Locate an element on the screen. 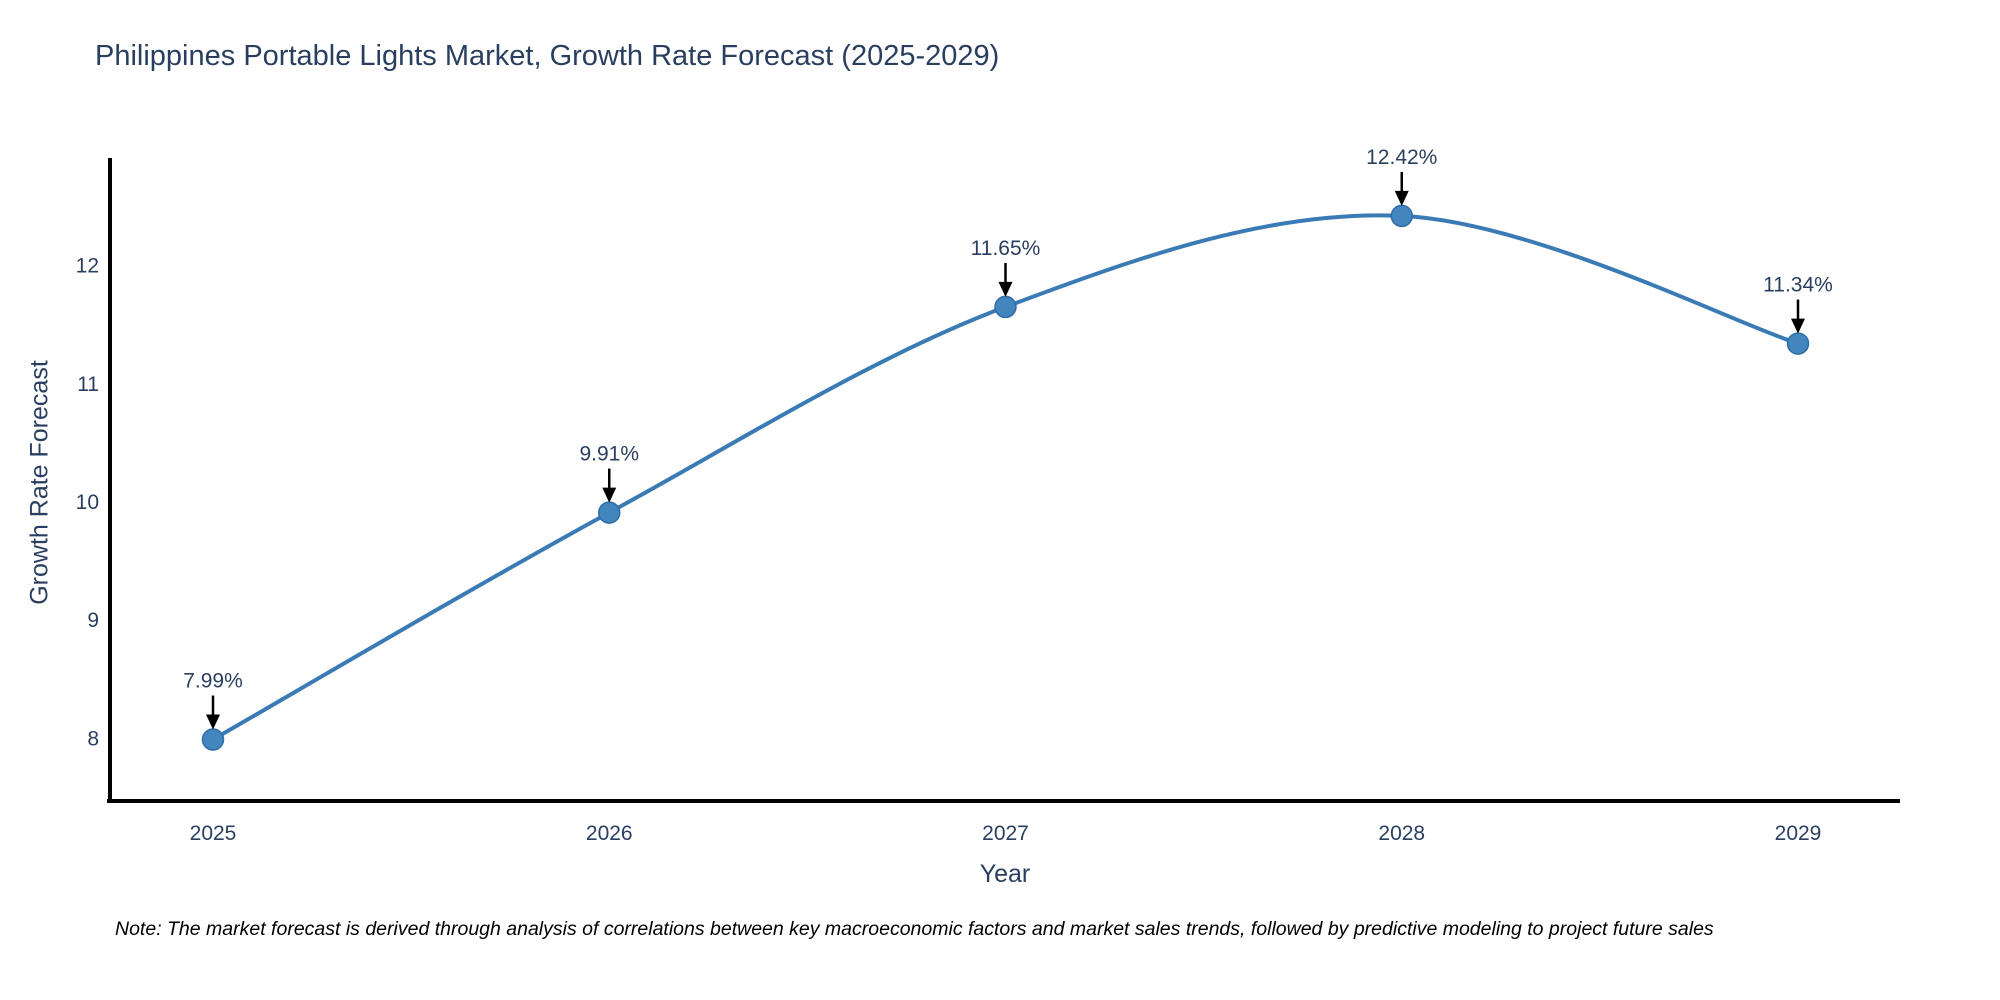  data-point-label-2028: 12.42% is located at coordinates (1401, 157).